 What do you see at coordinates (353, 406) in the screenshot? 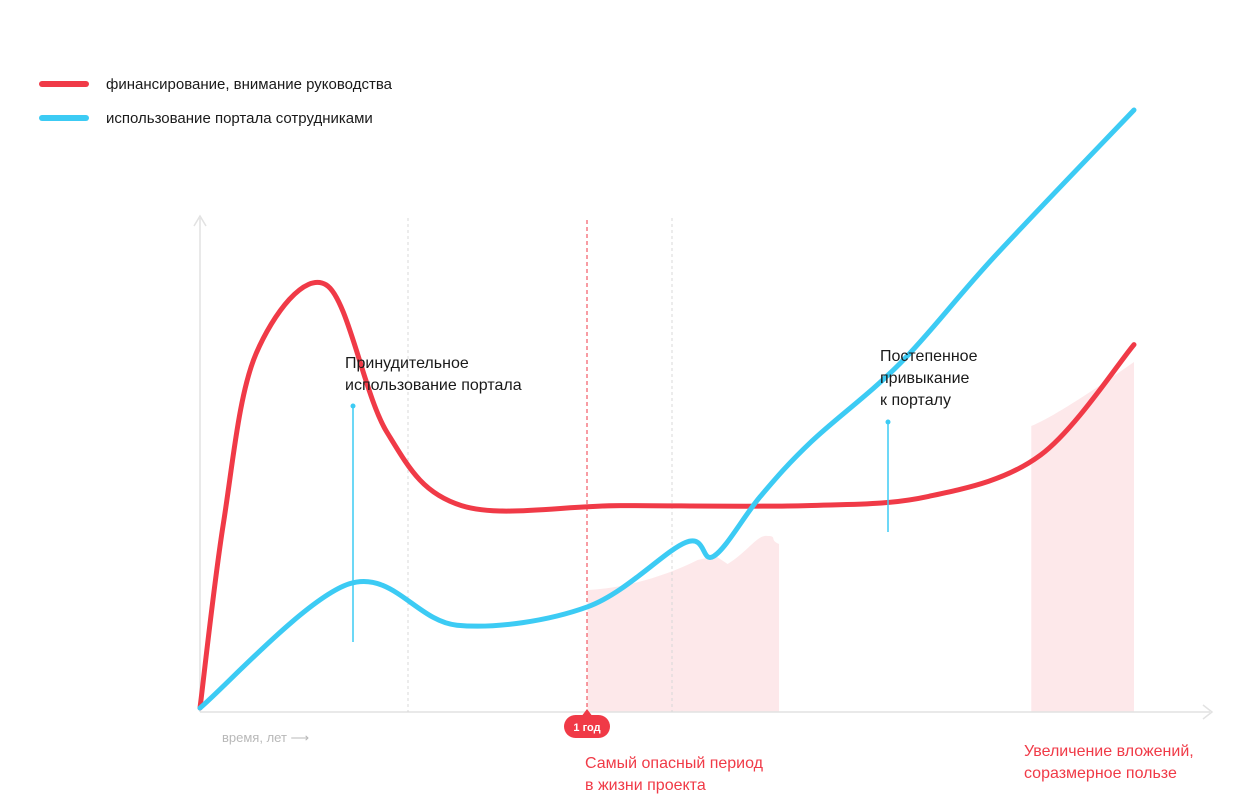
I see `pointer-forced-use-dot` at bounding box center [353, 406].